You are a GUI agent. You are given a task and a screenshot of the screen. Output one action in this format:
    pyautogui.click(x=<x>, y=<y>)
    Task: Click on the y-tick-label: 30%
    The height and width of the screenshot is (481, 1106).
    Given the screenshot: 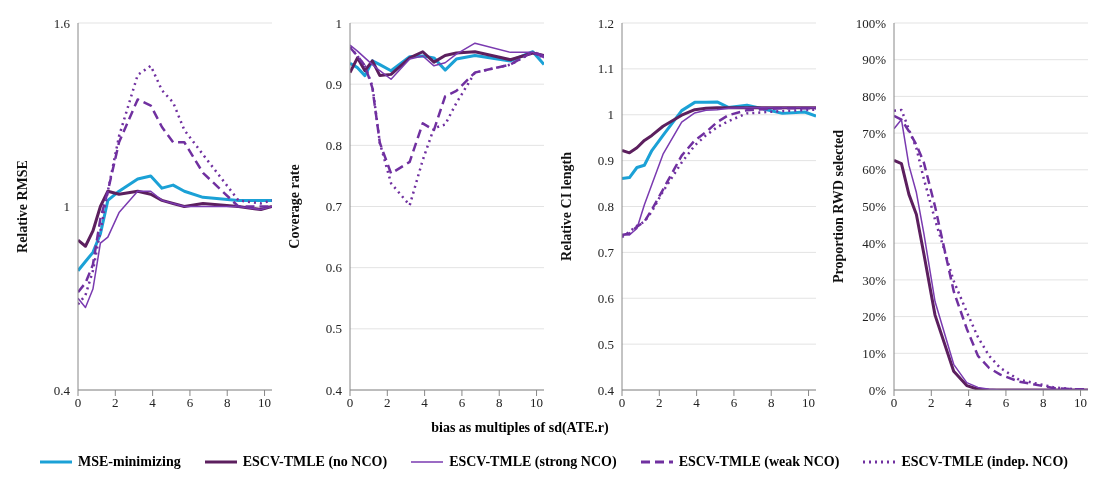 What is the action you would take?
    pyautogui.click(x=874, y=280)
    